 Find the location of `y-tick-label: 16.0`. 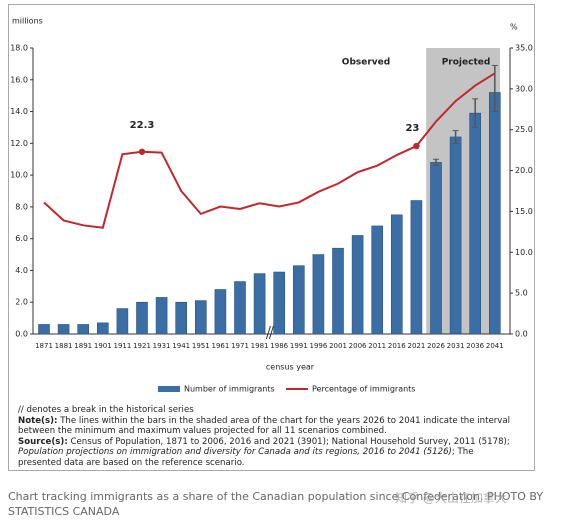

y-tick-label: 16.0 is located at coordinates (19, 79).